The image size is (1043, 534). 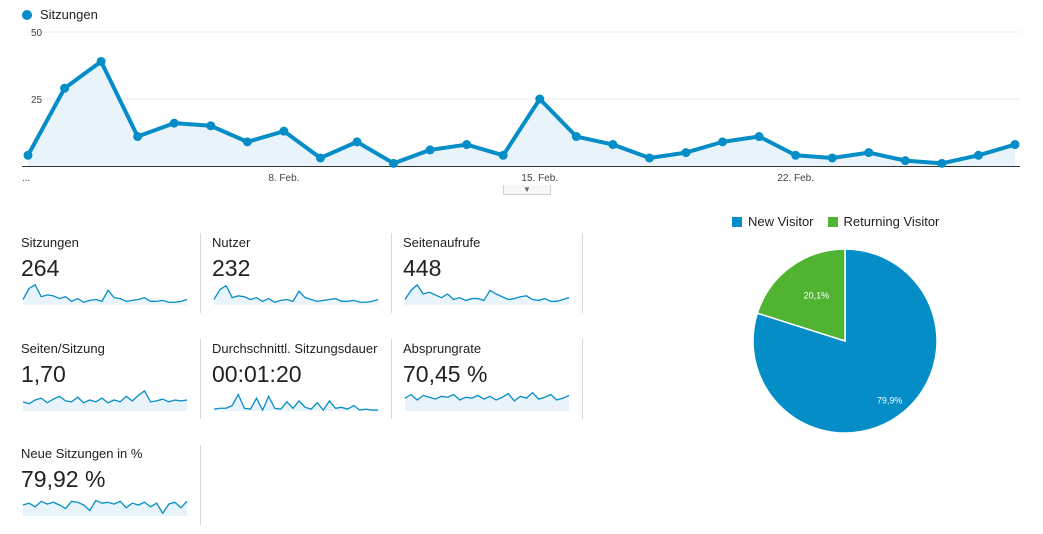 I want to click on chart-collapse-handle: ▼, so click(x=527, y=190).